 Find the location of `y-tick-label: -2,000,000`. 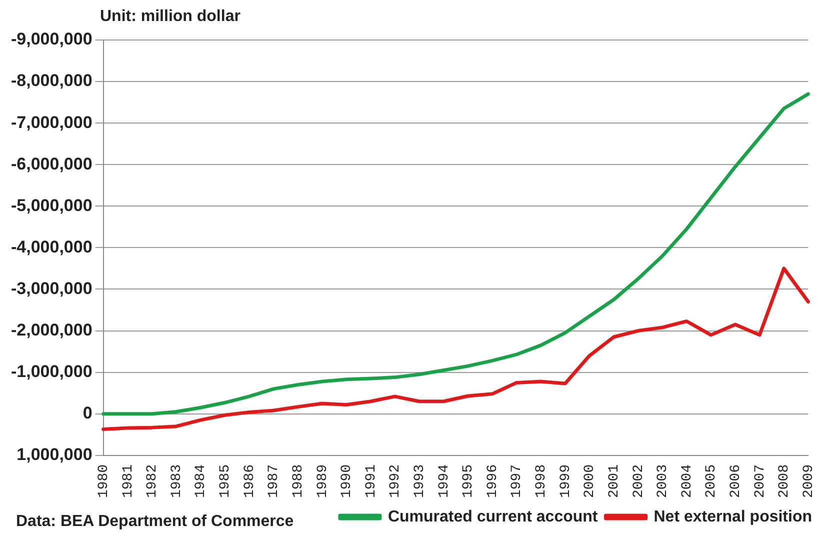

y-tick-label: -2,000,000 is located at coordinates (51, 330).